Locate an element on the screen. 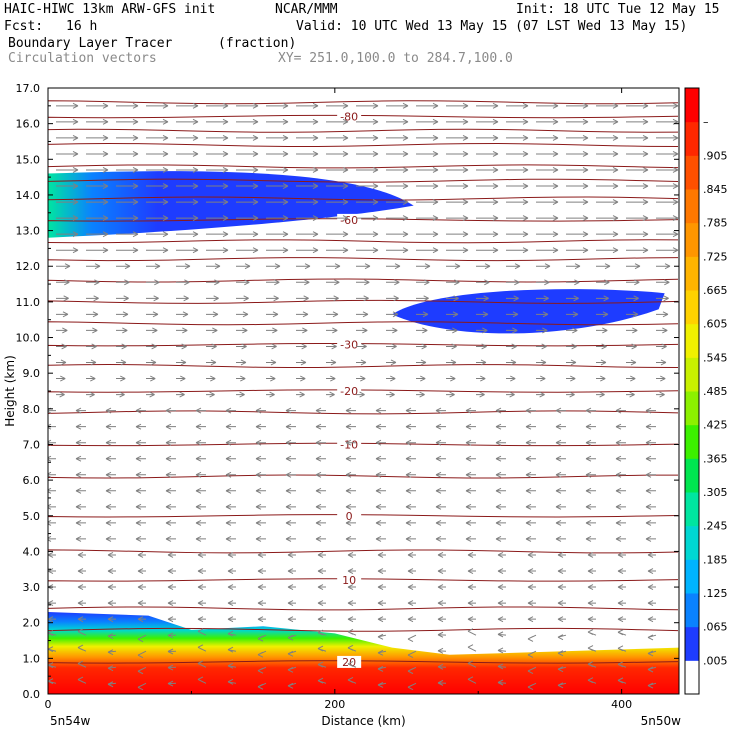 This screenshot has height=740, width=740. contour-label-bg is located at coordinates (349, 661).